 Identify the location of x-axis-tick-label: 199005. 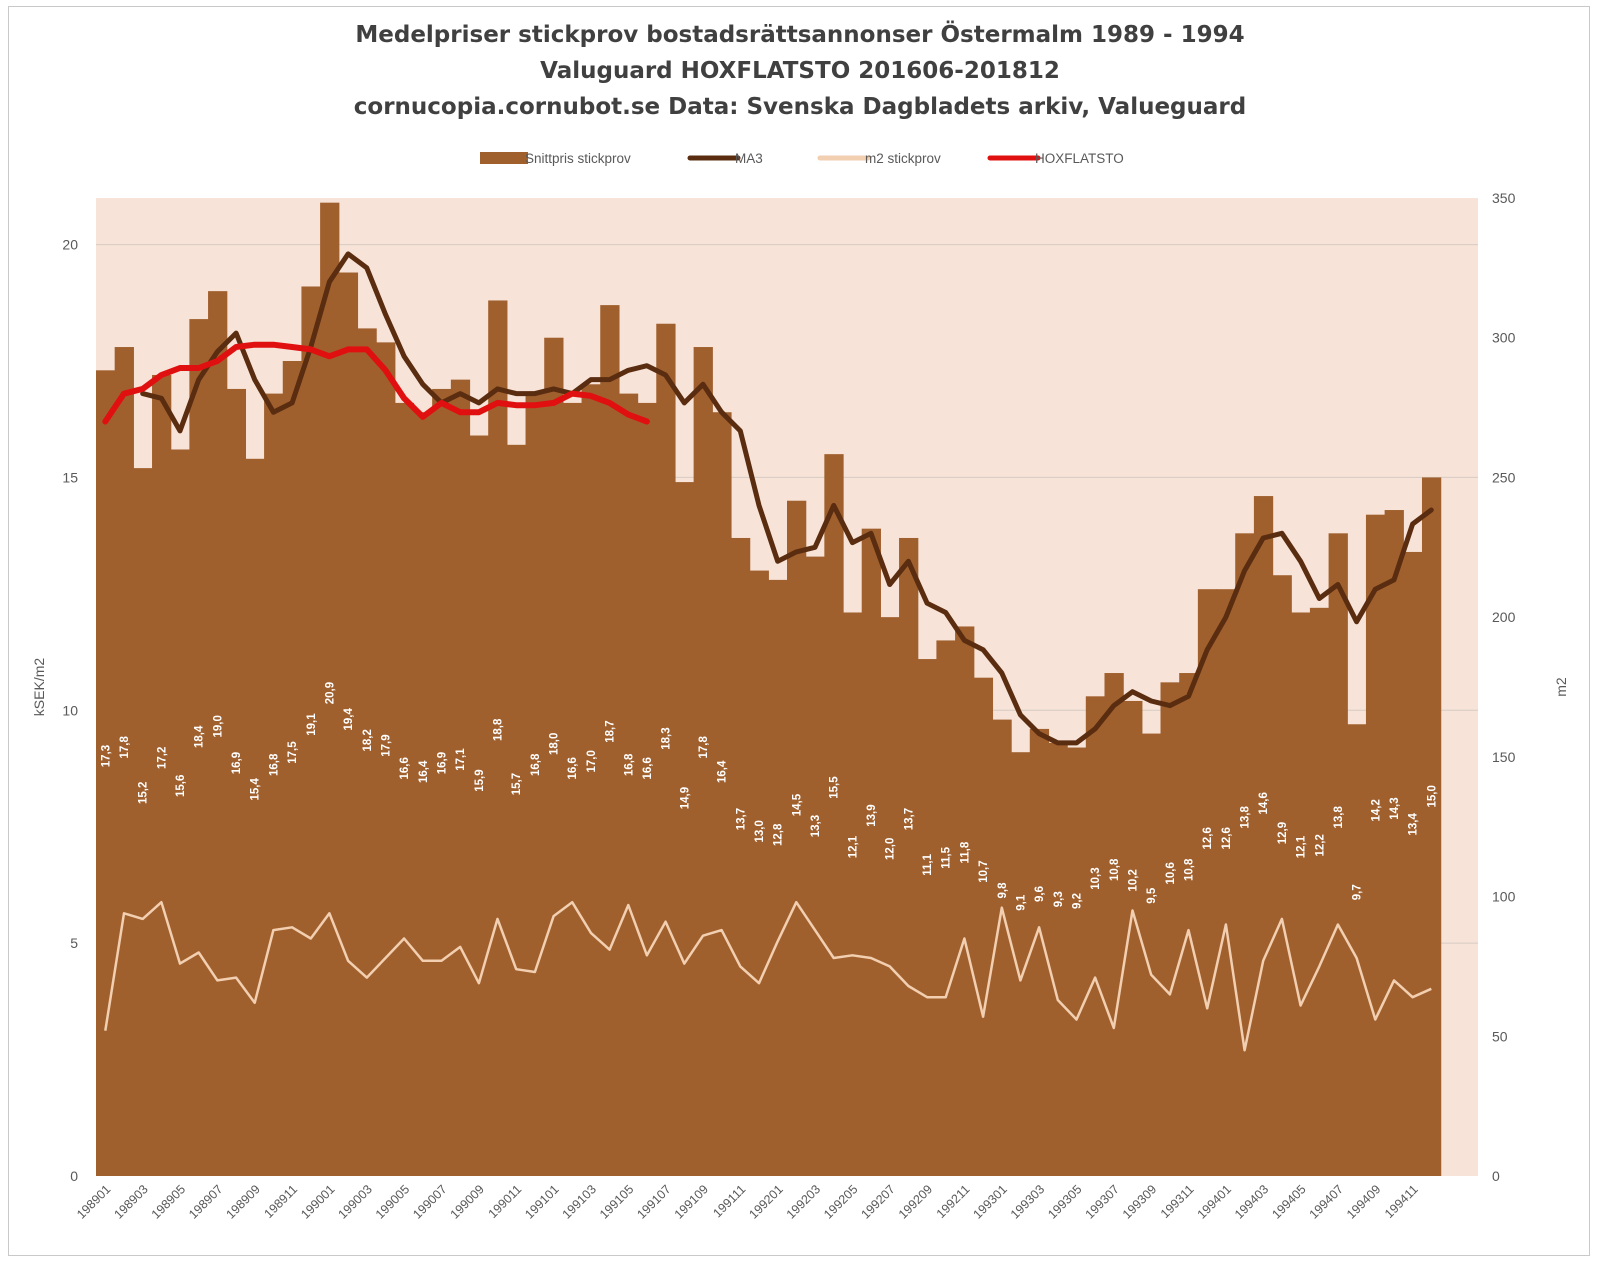
(392, 1201).